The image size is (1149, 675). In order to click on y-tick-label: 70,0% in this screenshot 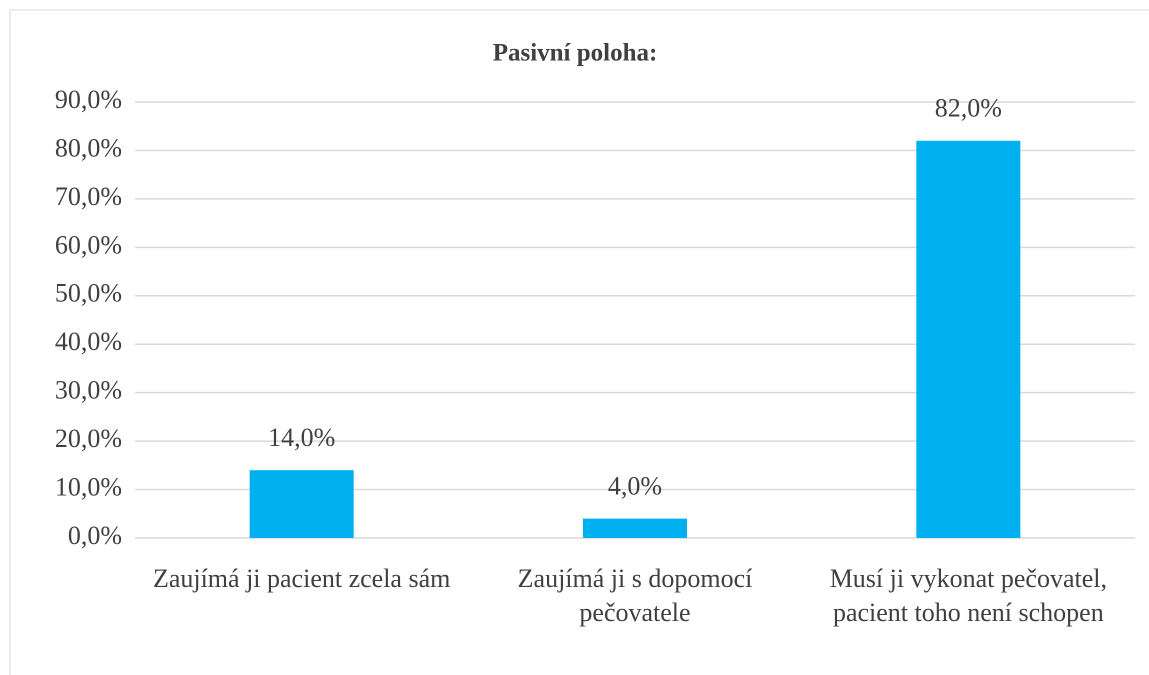, I will do `click(88, 196)`.